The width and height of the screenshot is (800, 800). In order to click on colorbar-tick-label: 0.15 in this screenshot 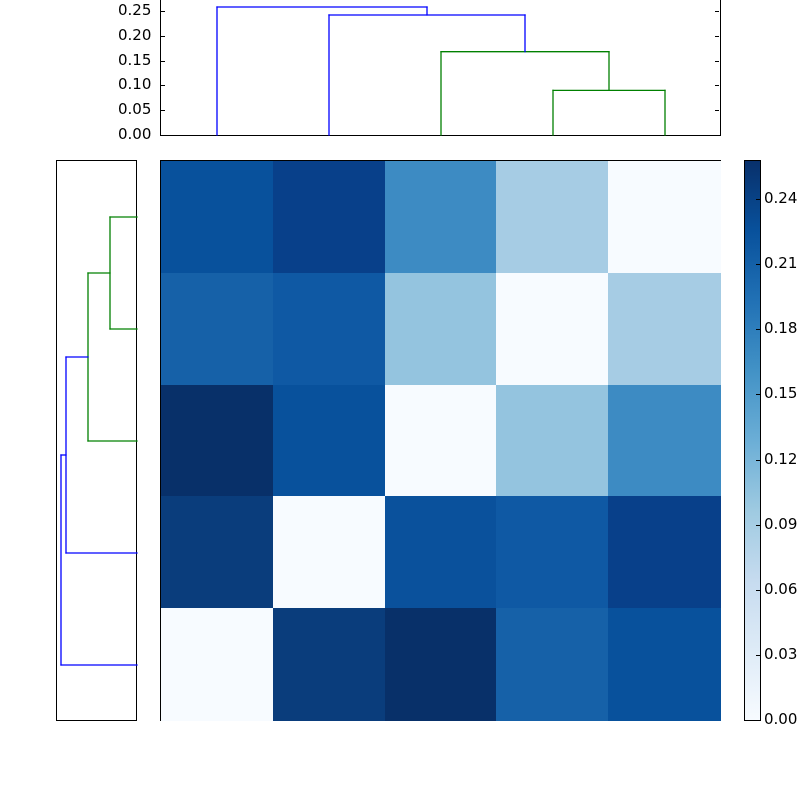, I will do `click(781, 393)`.